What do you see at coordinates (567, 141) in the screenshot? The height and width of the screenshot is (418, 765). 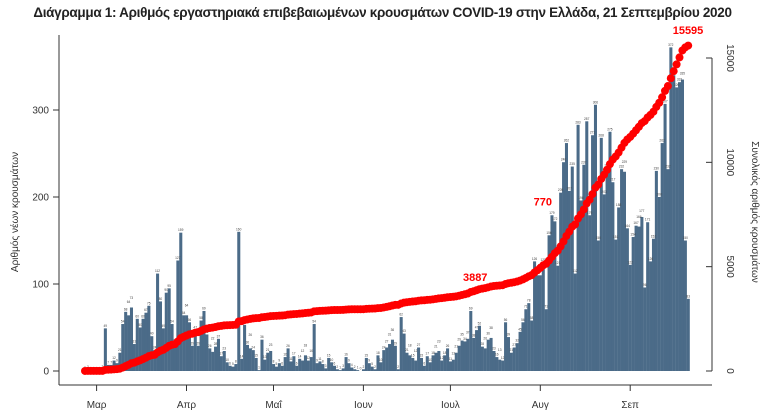 I see `bar-value-label: 262` at bounding box center [567, 141].